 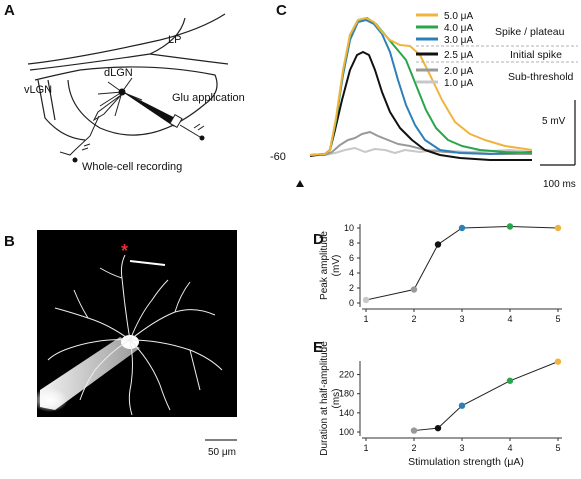 I want to click on legend-label-5-0: 5.0 μA, so click(x=458, y=16).